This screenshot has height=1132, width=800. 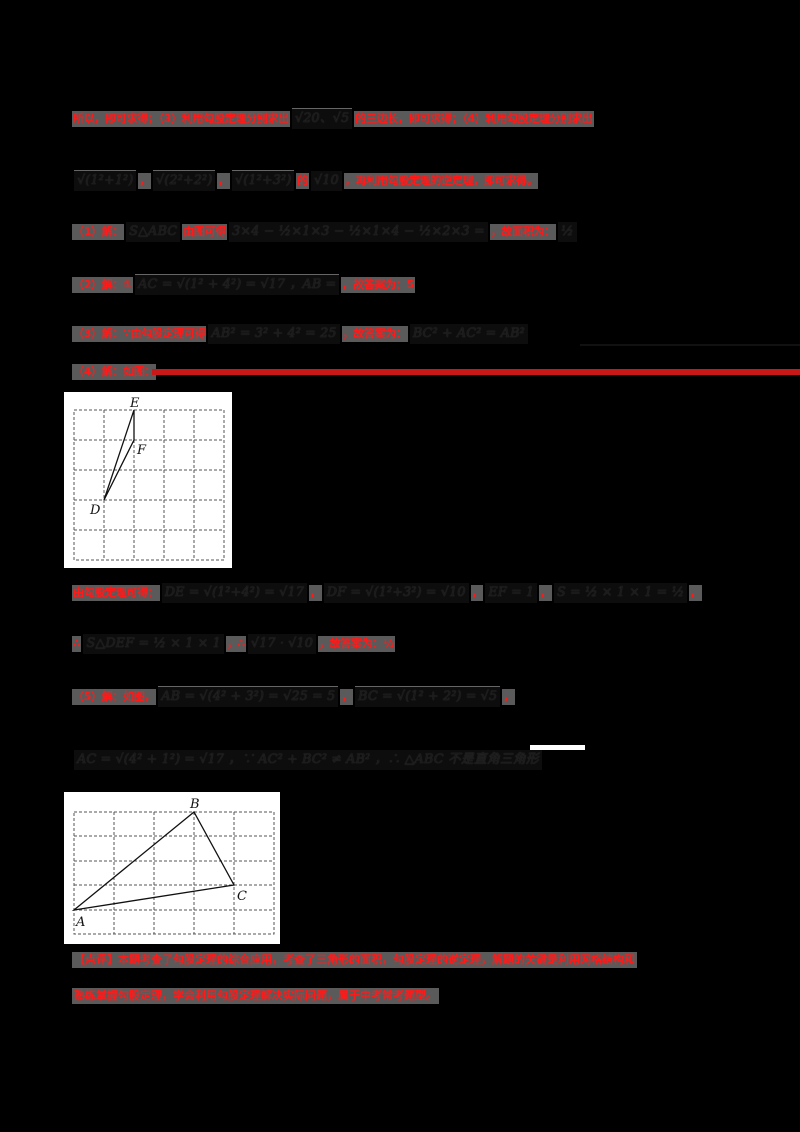 I want to click on red-rule, so click(x=476, y=372).